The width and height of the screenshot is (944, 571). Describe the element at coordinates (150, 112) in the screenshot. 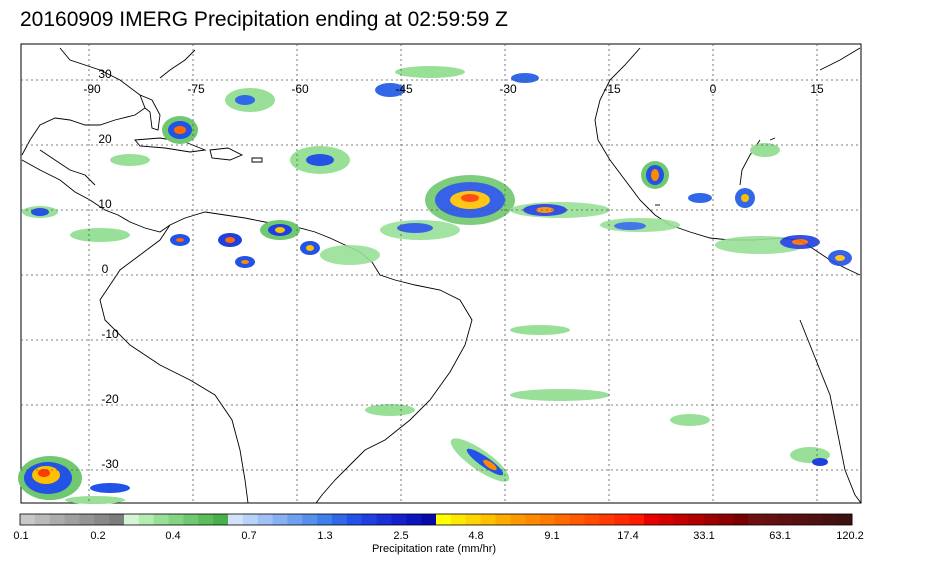

I see `florida-coast-line` at that location.